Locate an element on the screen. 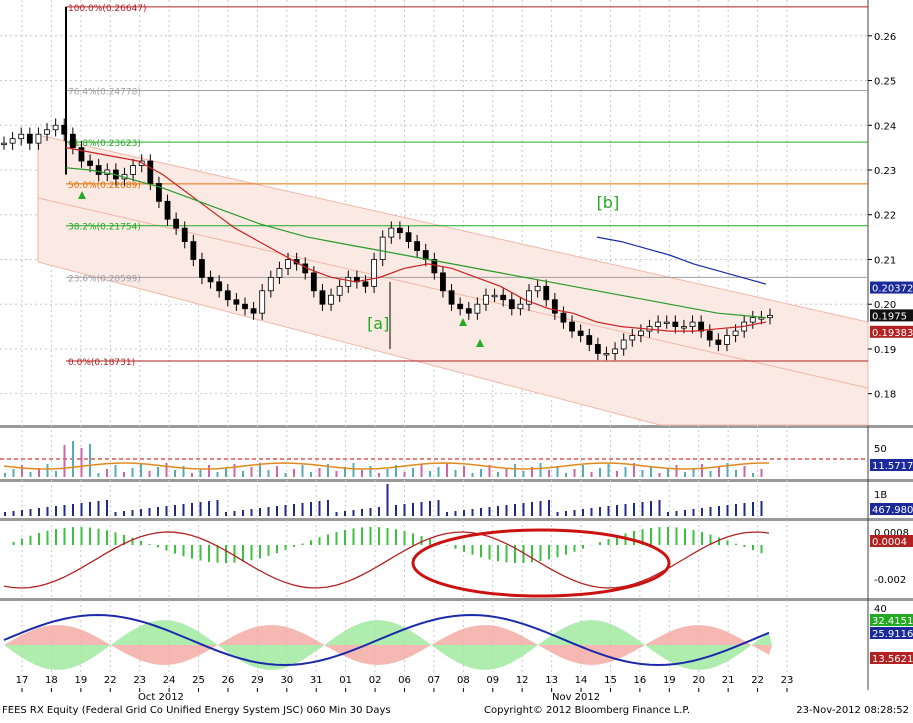 The image size is (913, 723). fib-label: 100.0%(0.26647) is located at coordinates (107, 9).